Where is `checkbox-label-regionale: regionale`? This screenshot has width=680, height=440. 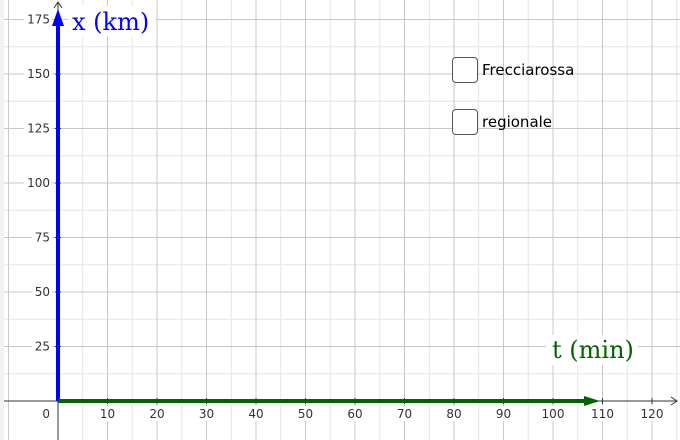
checkbox-label-regionale: regionale is located at coordinates (517, 122).